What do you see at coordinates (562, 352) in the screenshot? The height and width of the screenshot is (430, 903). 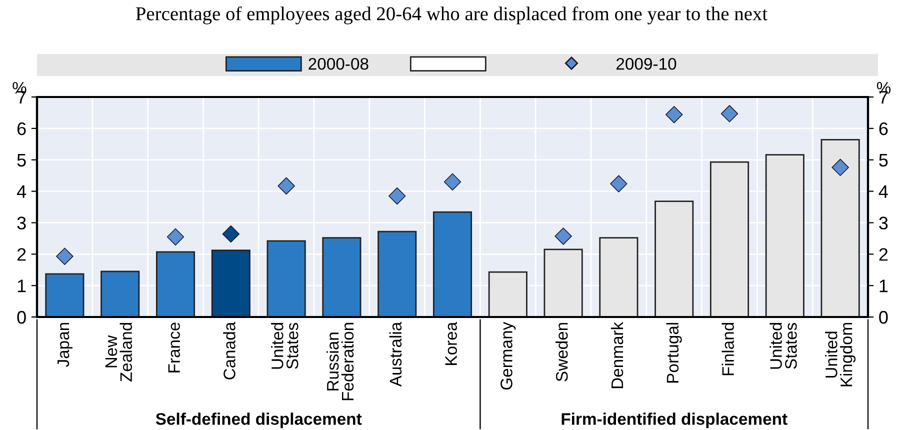 I see `x-tick-label: Sweden` at bounding box center [562, 352].